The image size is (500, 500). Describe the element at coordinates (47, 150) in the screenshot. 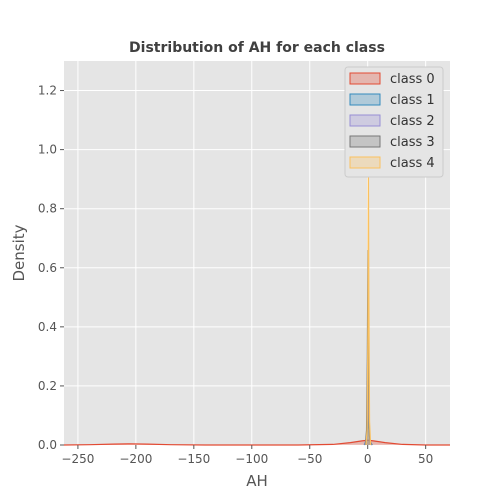

I see `y-tick-label: 1.0` at that location.